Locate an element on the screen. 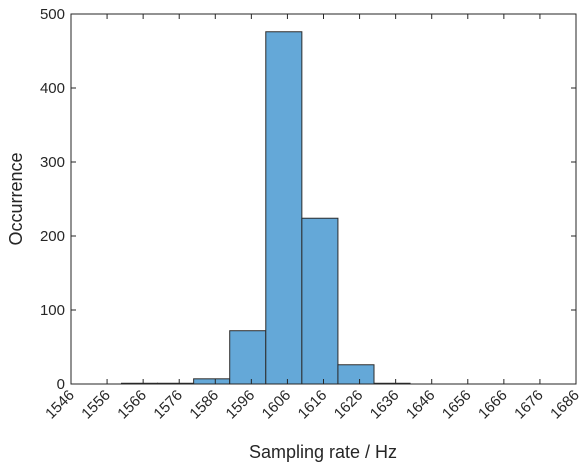 The height and width of the screenshot is (470, 588). x-tick-label: 1626 is located at coordinates (349, 405).